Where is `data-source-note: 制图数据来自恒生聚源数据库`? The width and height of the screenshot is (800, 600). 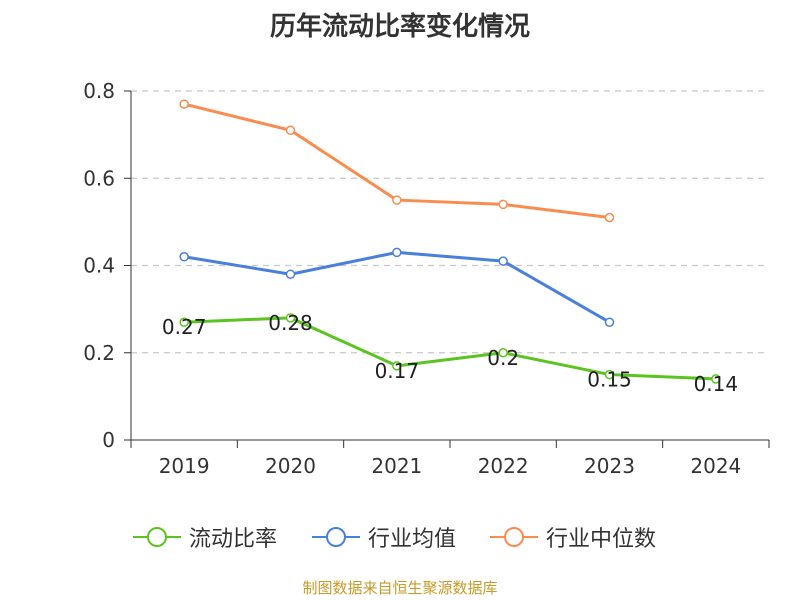
data-source-note: 制图数据来自恒生聚源数据库 is located at coordinates (400, 588).